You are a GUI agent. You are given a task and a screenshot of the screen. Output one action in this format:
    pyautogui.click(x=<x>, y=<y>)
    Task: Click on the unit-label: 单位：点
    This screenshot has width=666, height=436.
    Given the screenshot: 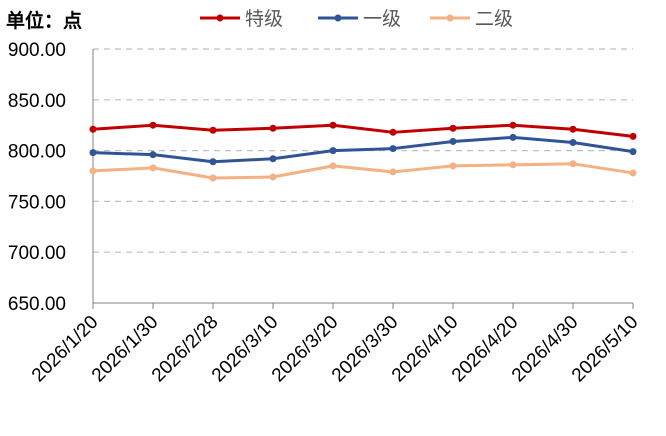 What is the action you would take?
    pyautogui.click(x=44, y=21)
    